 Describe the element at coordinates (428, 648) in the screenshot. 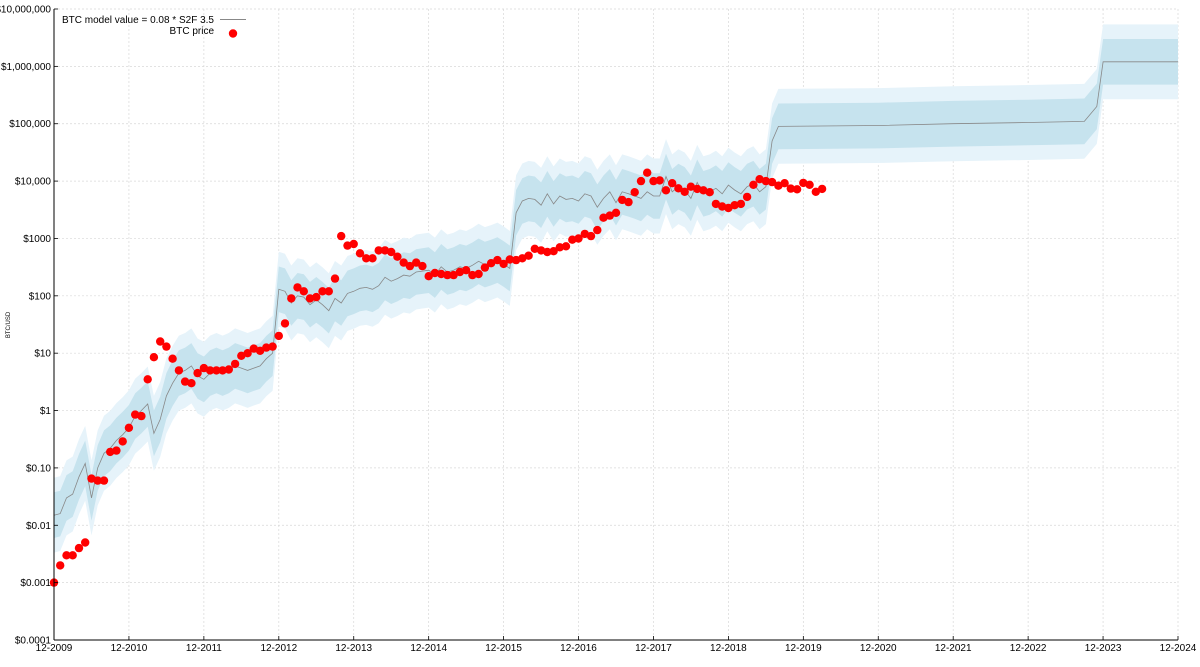

I see `x-tick-label: 12-2014` at that location.